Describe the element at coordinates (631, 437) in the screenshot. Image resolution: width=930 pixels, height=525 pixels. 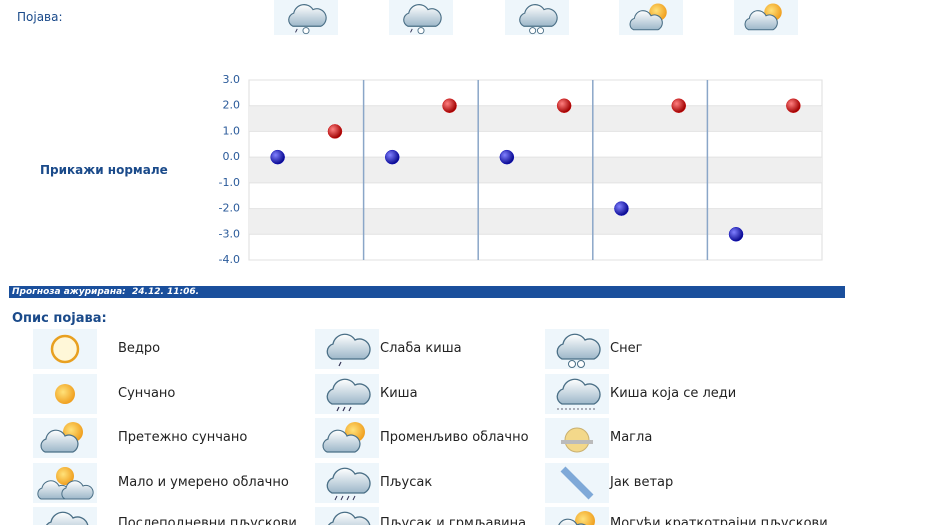
I see `legend-text: Магла` at that location.